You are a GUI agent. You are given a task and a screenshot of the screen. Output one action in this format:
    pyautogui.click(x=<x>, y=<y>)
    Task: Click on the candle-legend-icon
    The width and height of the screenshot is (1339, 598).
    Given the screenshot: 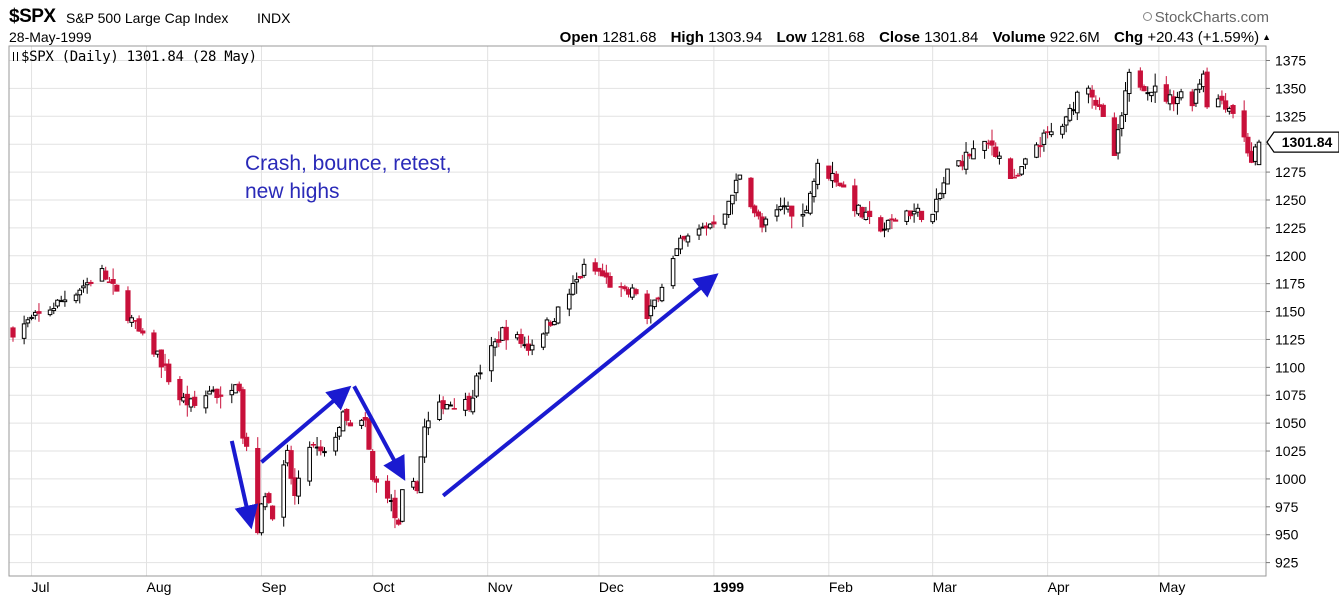 What is the action you would take?
    pyautogui.click(x=15, y=56)
    